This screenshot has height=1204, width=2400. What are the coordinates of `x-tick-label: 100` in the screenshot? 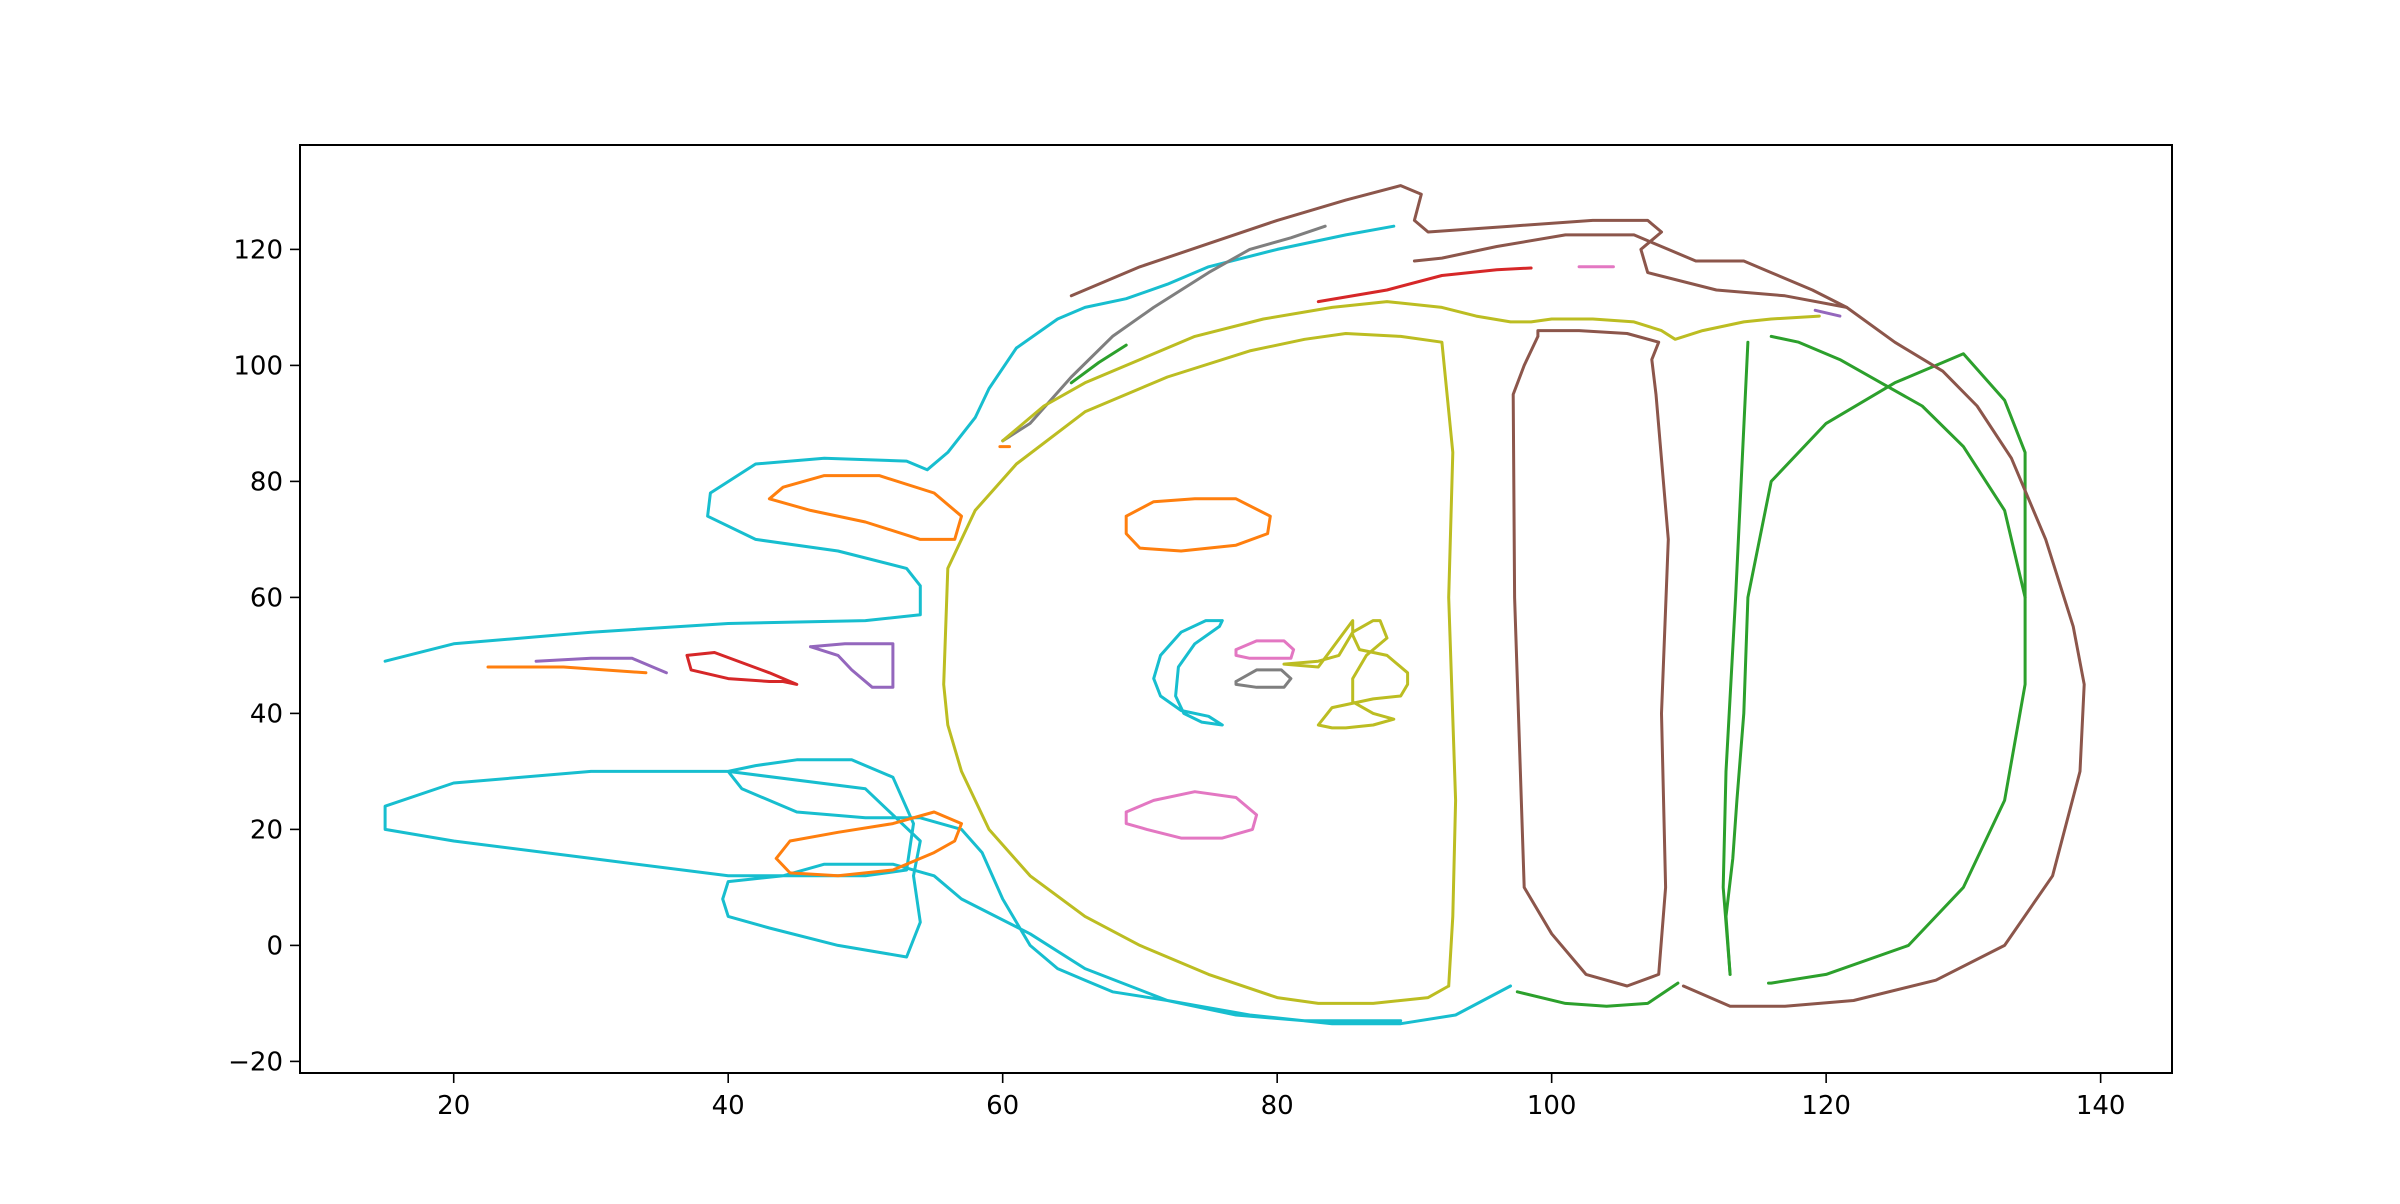 It's located at (1552, 1106).